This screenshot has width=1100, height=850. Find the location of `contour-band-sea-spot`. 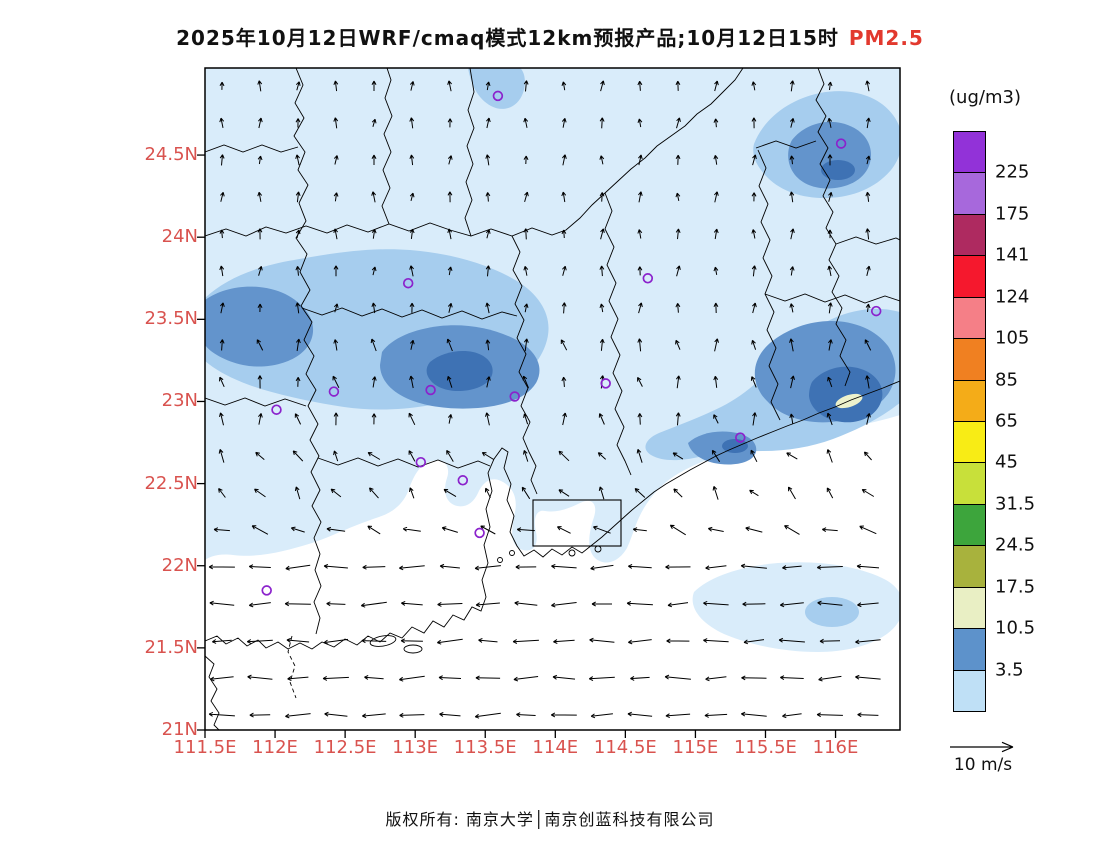

contour-band-sea-spot is located at coordinates (832, 612).